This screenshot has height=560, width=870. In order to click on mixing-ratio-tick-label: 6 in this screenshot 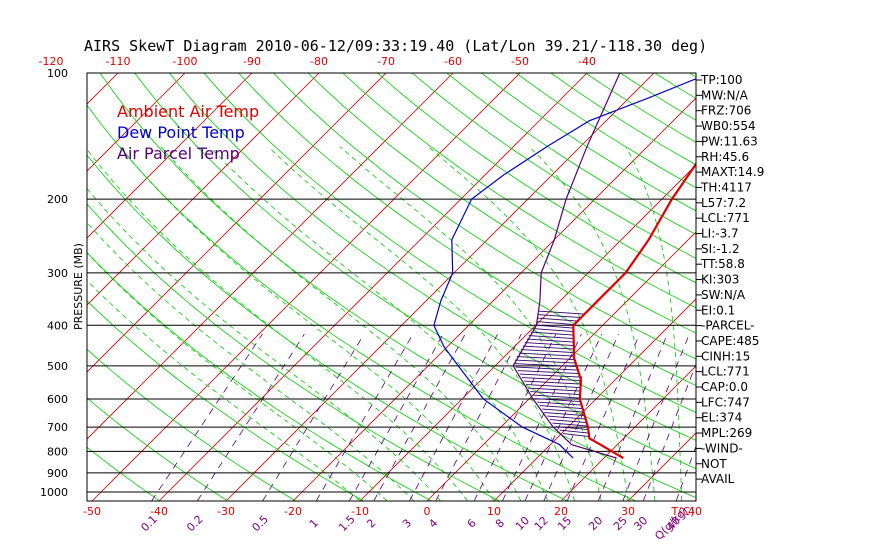, I will do `click(472, 523)`.